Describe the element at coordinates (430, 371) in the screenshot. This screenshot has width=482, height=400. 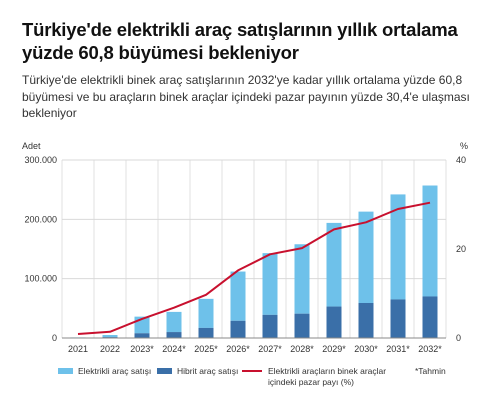
I see `footnote-text: *Tahmin` at that location.